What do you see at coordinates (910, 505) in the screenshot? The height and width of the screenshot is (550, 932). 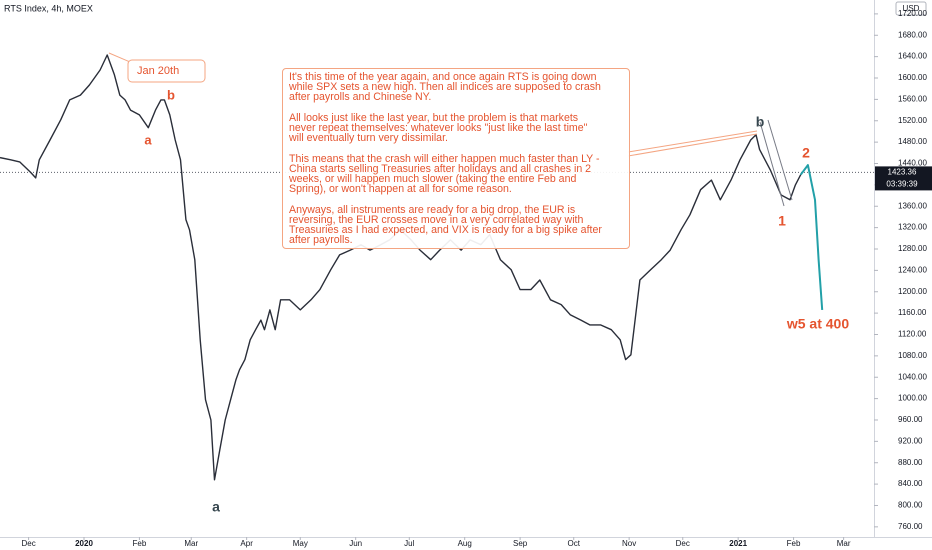 I see `y-tick-label: 800.00` at bounding box center [910, 505].